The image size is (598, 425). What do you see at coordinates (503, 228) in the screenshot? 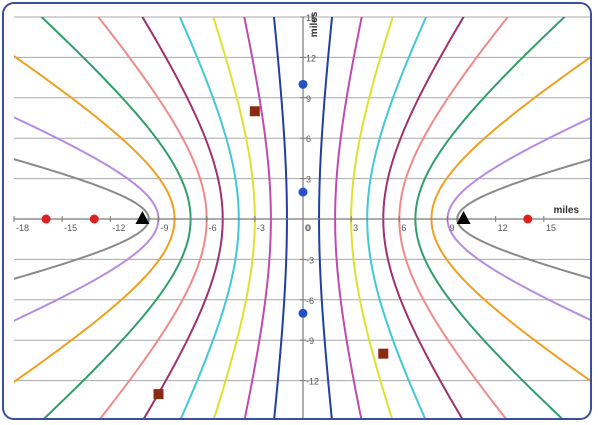
I see `x-tick-label: 12` at bounding box center [503, 228].